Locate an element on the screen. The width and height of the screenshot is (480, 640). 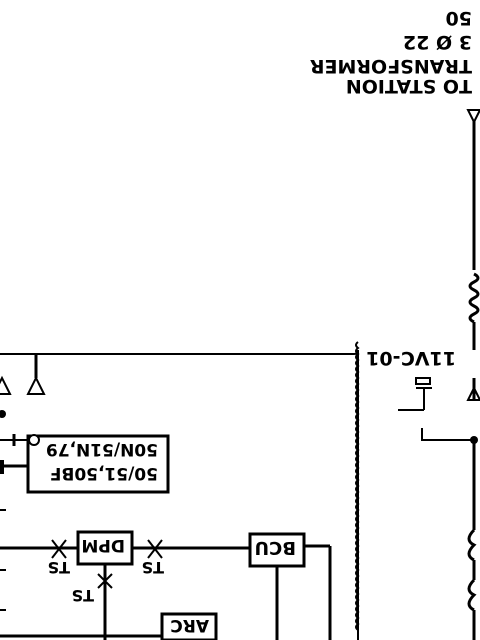
dpm-label: DPM is located at coordinates (104, 545).